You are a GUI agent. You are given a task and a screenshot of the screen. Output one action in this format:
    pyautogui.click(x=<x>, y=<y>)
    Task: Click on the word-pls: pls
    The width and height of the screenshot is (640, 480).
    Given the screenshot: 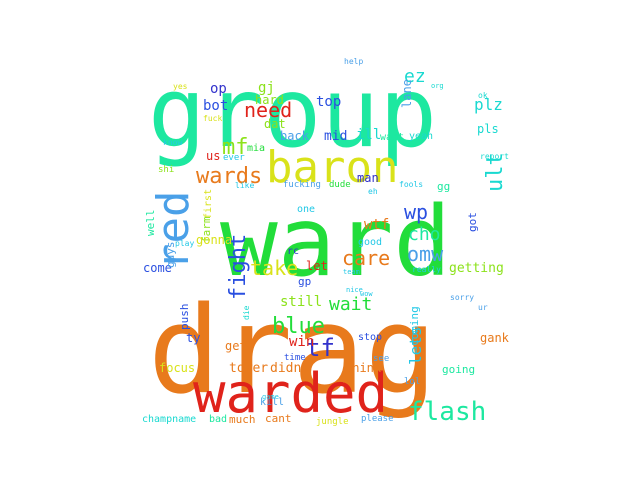 What is the action you would take?
    pyautogui.click(x=488, y=129)
    